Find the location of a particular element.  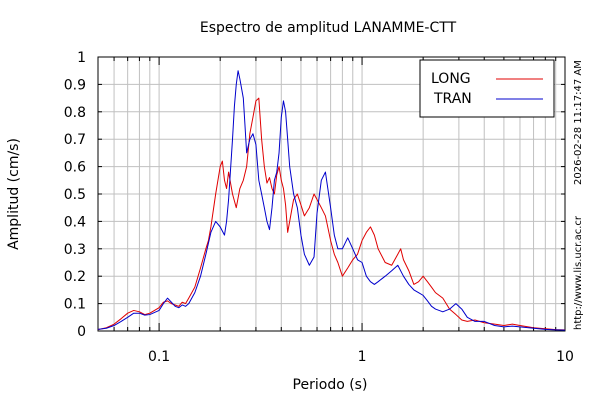

y-tick-label: 0.9 is located at coordinates (75, 85).